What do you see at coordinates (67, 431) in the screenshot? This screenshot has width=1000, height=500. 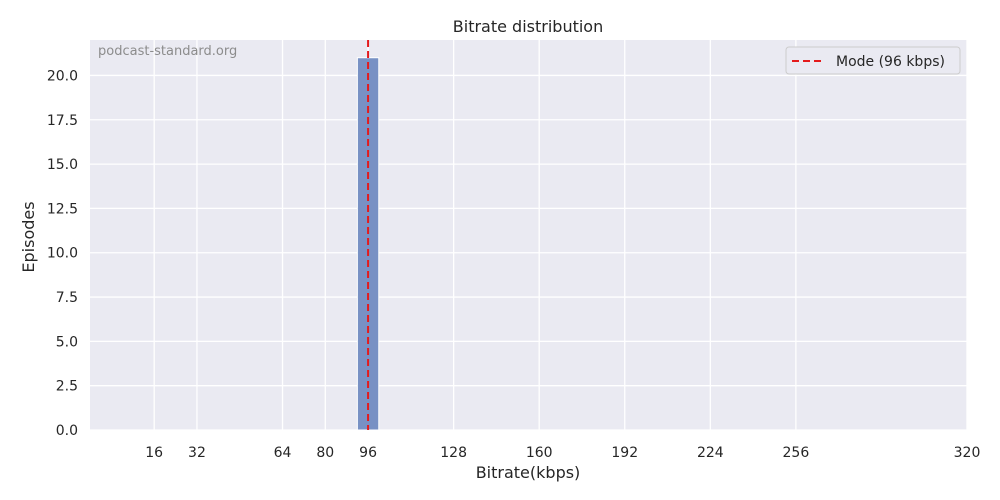 I see `y-tick-label: 0.0` at bounding box center [67, 431].